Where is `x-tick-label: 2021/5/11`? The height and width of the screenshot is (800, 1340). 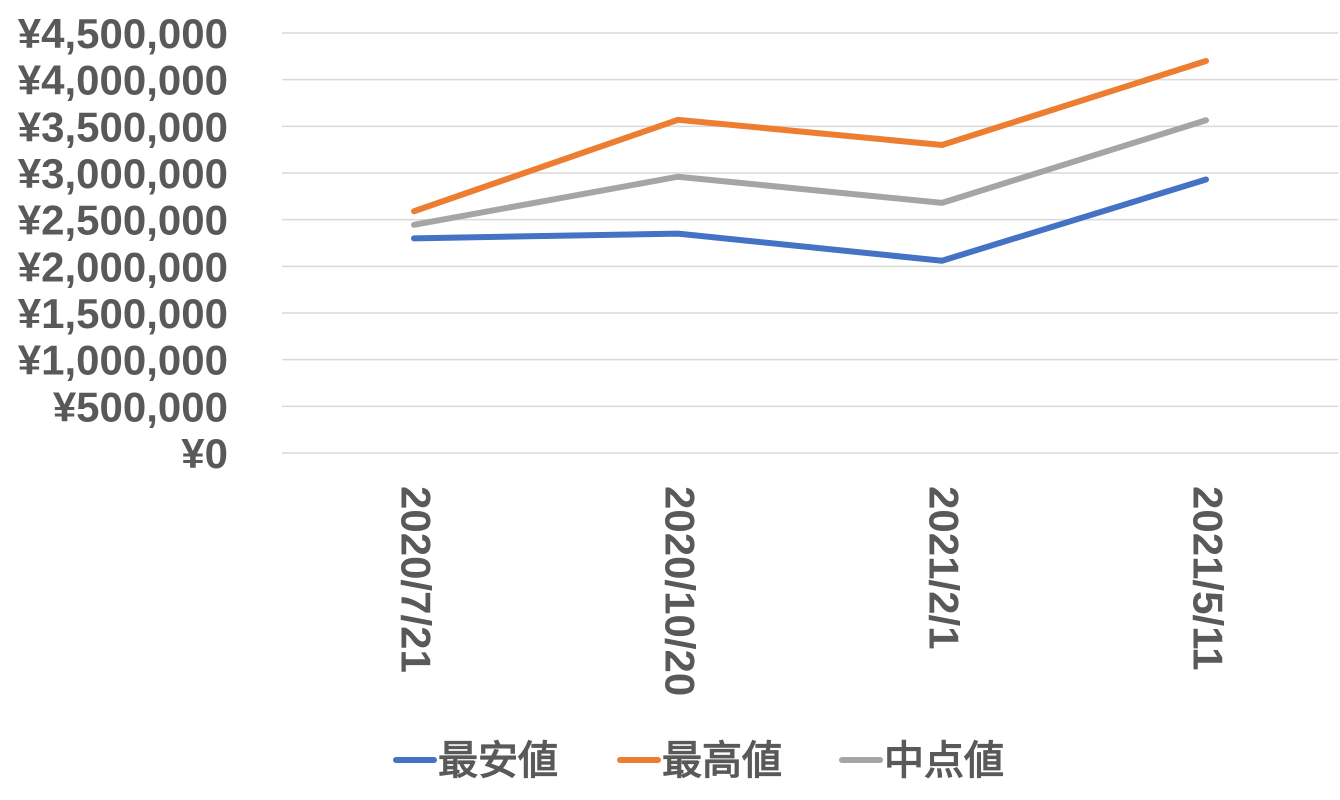 x-tick-label: 2021/5/11 is located at coordinates (1208, 578).